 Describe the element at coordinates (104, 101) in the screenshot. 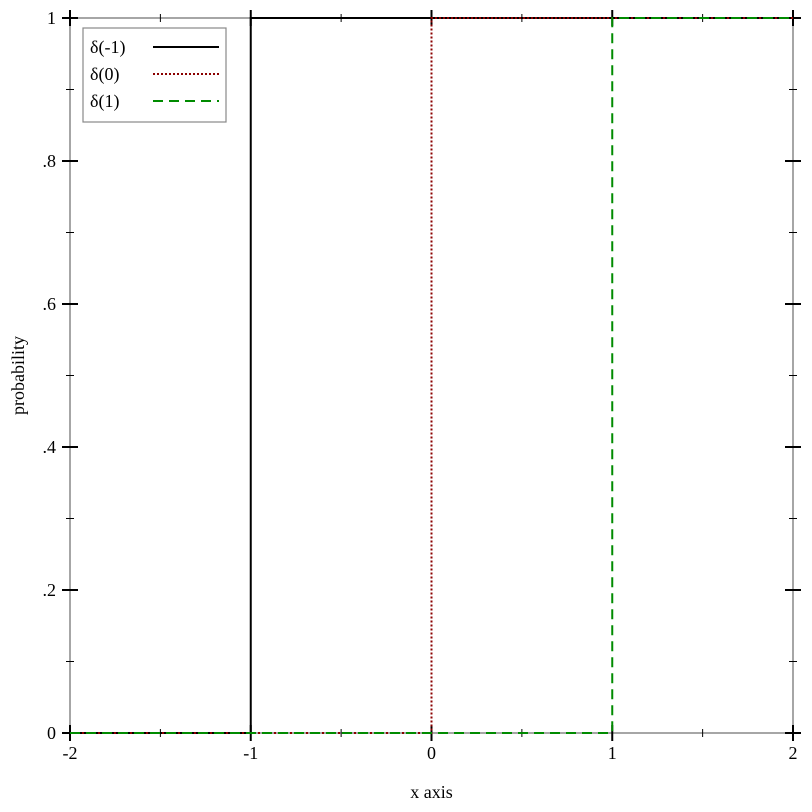

I see `legend-label: δ(1)` at that location.